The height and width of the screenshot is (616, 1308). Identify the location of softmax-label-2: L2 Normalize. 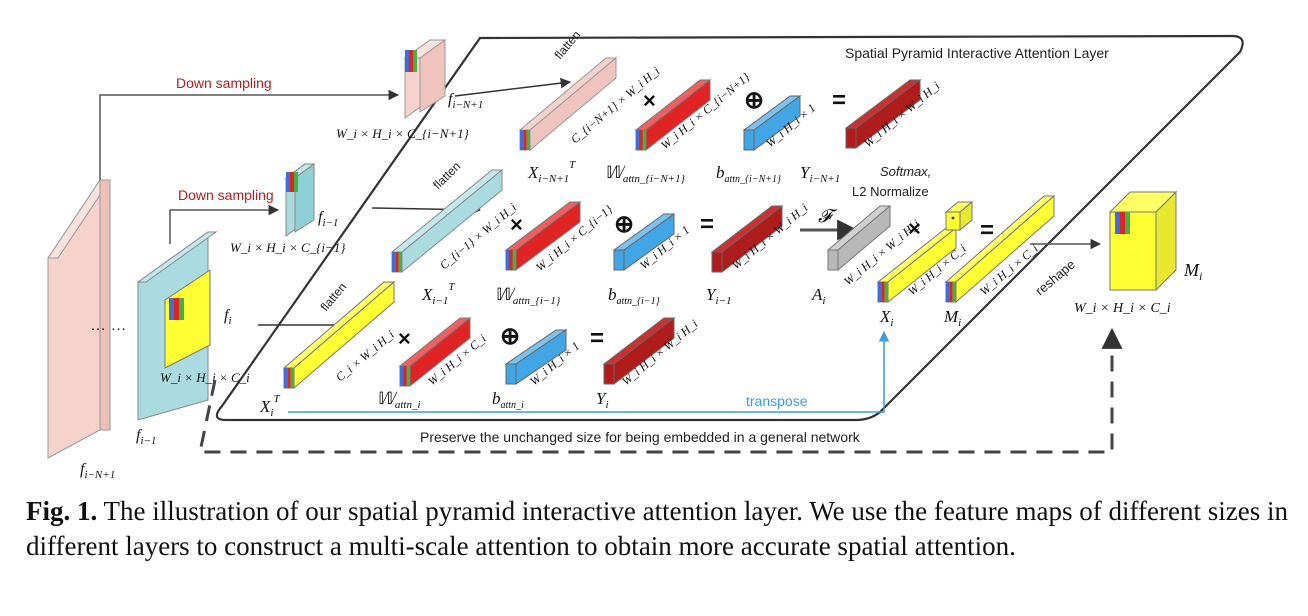
(890, 191).